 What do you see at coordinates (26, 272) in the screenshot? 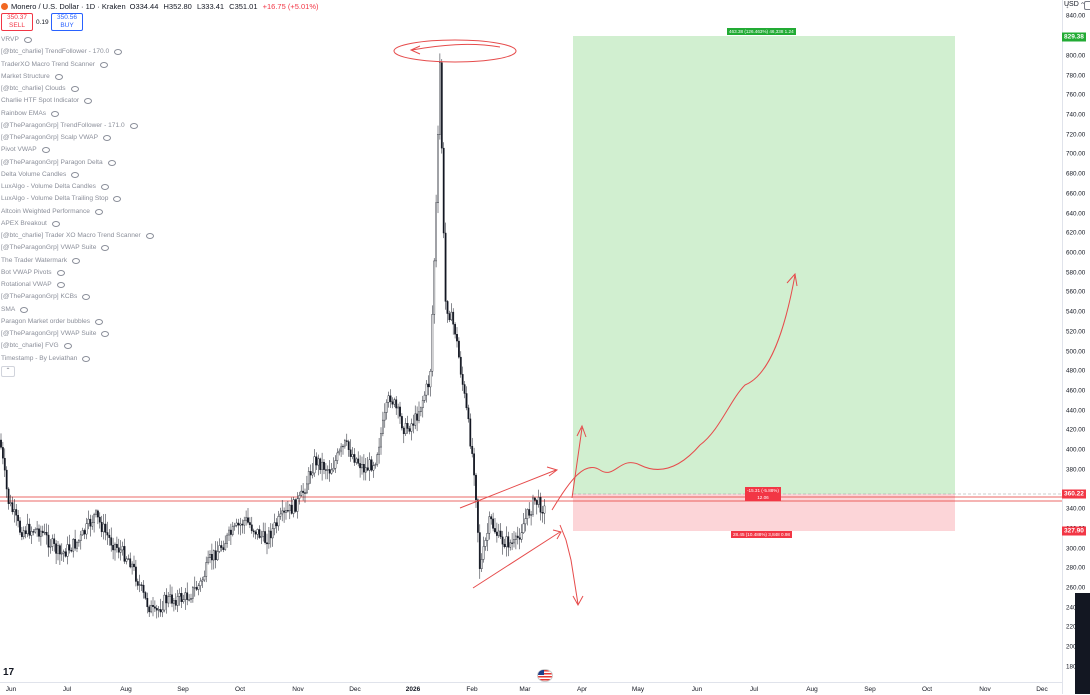
I see `indicator-name: Bot VWAP Pivots` at bounding box center [26, 272].